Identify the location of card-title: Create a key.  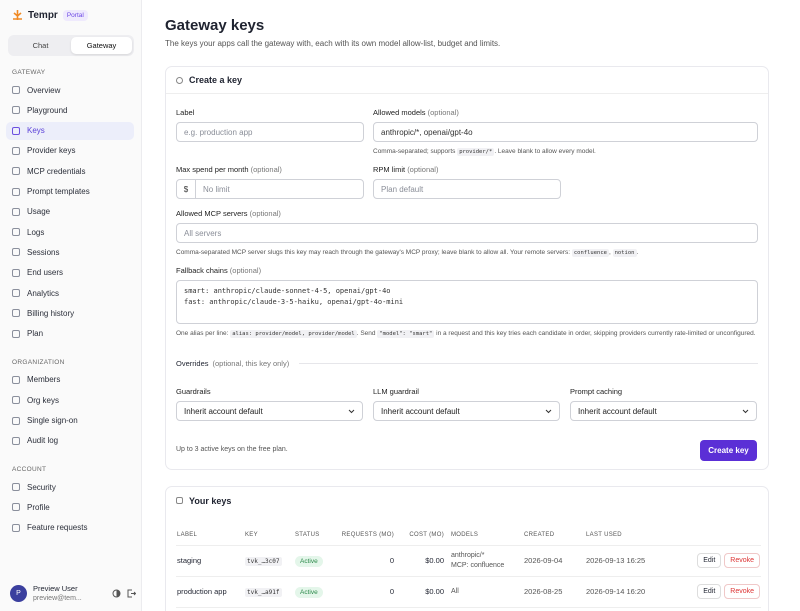
(216, 80).